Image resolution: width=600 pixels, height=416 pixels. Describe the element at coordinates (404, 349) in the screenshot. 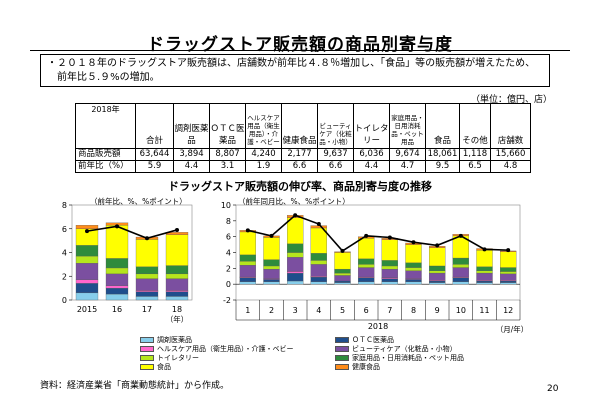

I see `legend-label: ビューティケア（化粧品・小物）` at that location.